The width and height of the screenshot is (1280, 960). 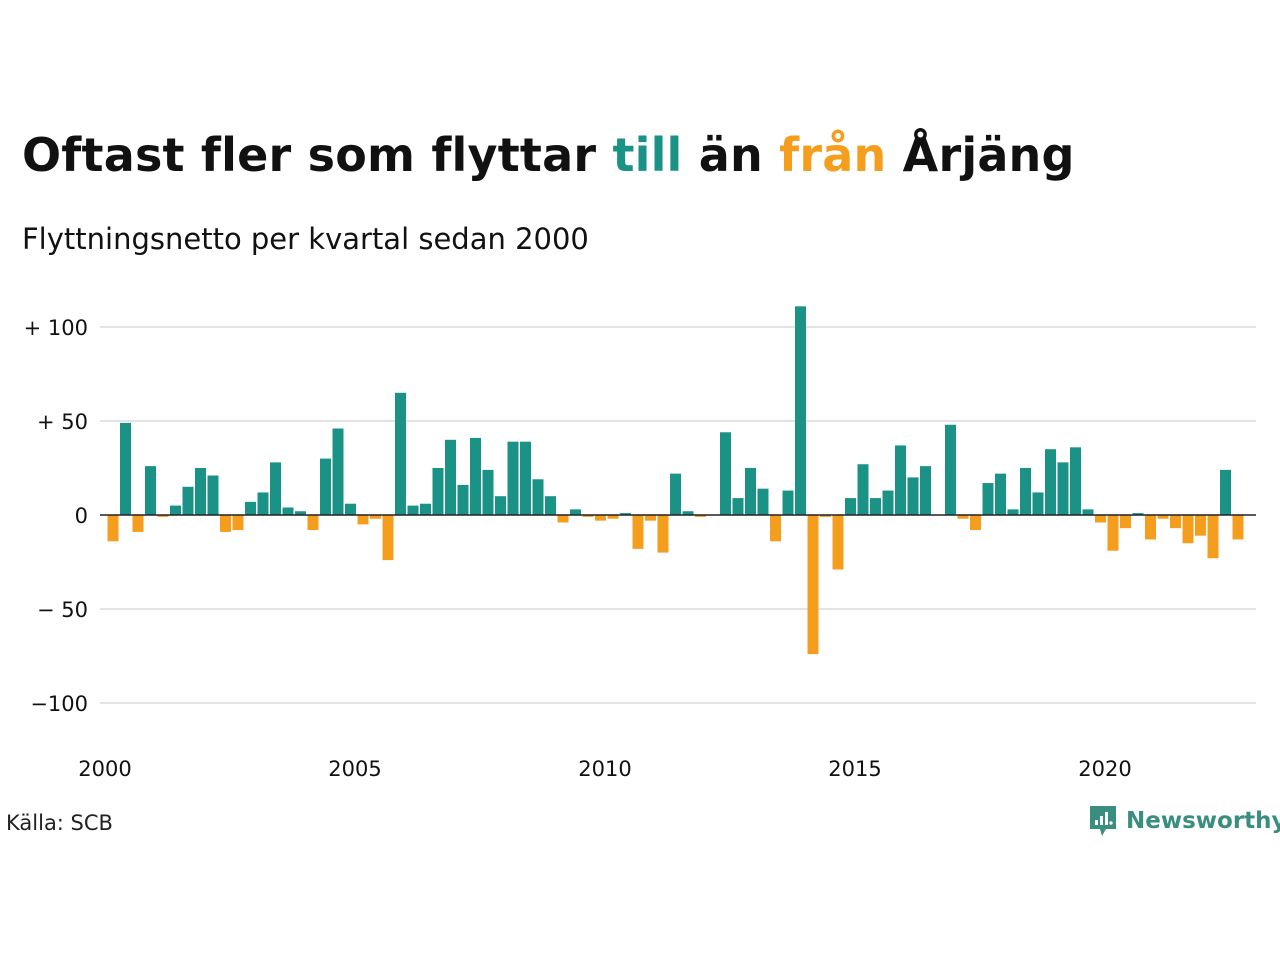 What do you see at coordinates (56, 516) in the screenshot?
I see `y-axis-labels: + 100 + 50 0 − 50 −100` at bounding box center [56, 516].